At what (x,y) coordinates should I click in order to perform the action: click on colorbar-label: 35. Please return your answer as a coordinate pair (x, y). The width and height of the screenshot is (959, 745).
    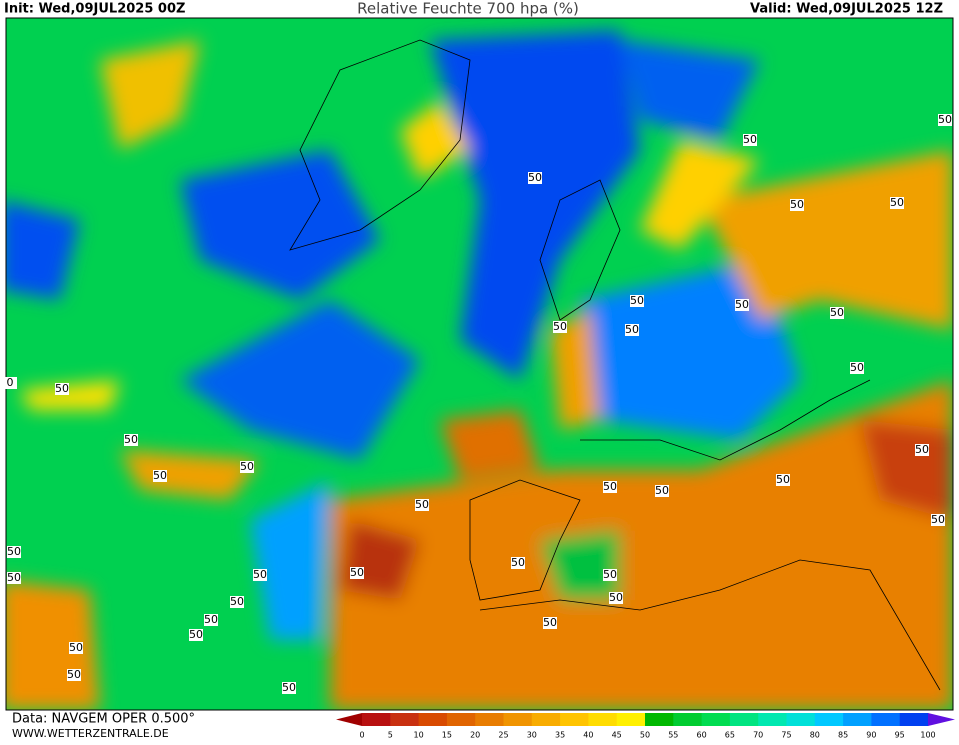
    Looking at the image, I should click on (560, 735).